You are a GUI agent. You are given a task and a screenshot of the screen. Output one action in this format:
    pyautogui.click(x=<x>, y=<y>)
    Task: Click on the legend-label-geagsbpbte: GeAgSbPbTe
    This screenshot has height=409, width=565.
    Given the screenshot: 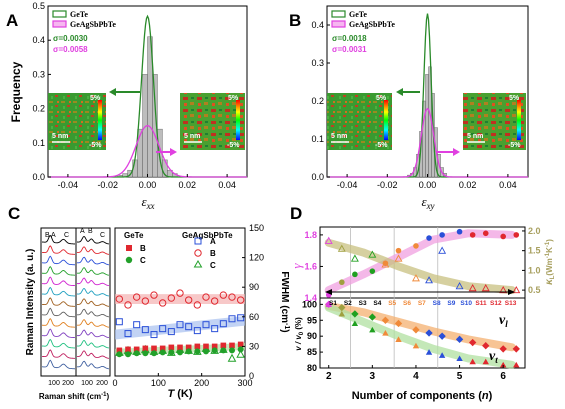 What is the action you would take?
    pyautogui.click(x=93, y=24)
    